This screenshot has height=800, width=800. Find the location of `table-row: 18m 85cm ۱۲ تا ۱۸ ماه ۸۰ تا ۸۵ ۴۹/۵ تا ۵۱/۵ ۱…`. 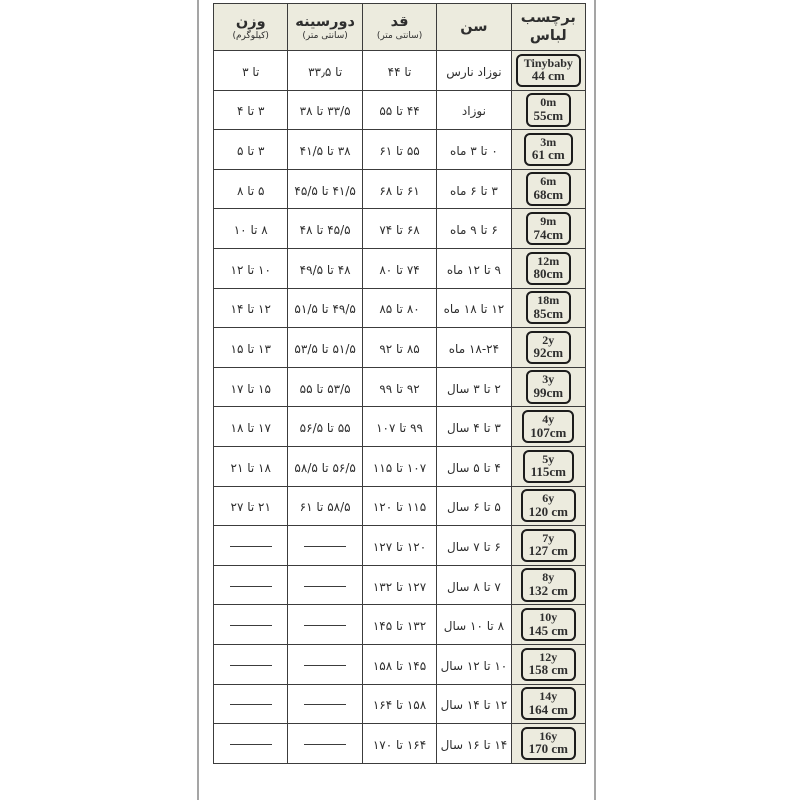

table-row: 18m 85cm ۱۲ تا ۱۸ ماه ۸۰ تا ۸۵ ۴۹/۵ تا ۵۱/۵ ۱… is located at coordinates (399, 308).